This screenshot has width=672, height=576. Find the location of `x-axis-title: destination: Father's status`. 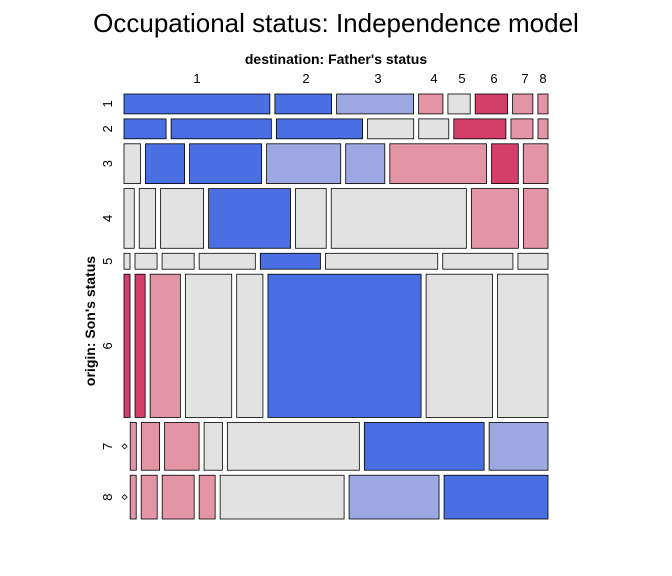

x-axis-title: destination: Father's status is located at coordinates (336, 59).